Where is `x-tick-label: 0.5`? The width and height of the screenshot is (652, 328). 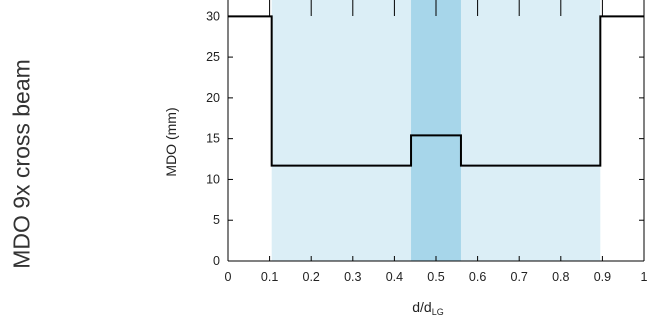
x-tick-label: 0.5 is located at coordinates (435, 277).